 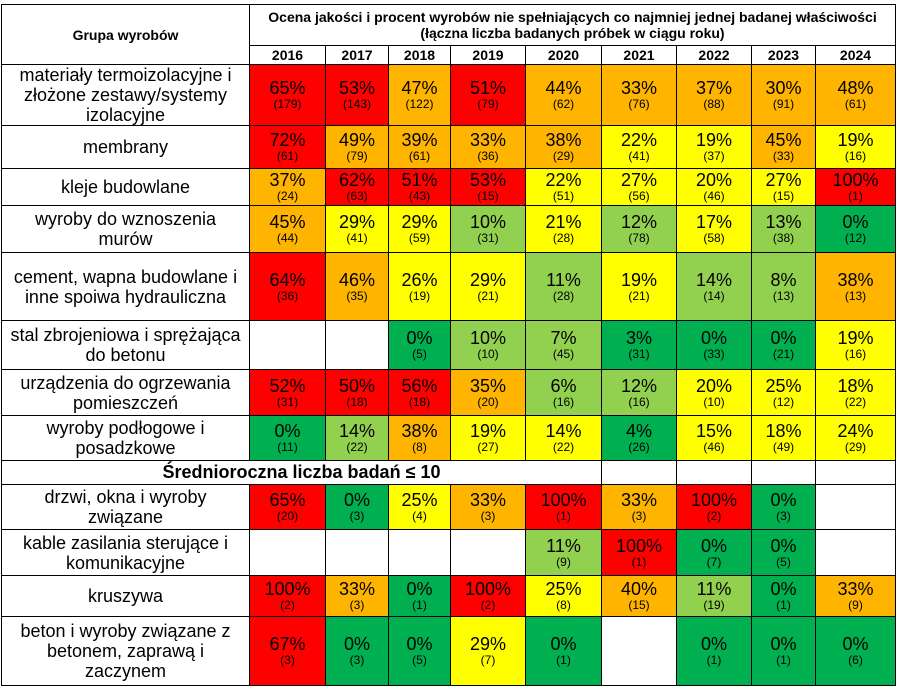 I want to click on year-header: 2023, so click(x=784, y=55).